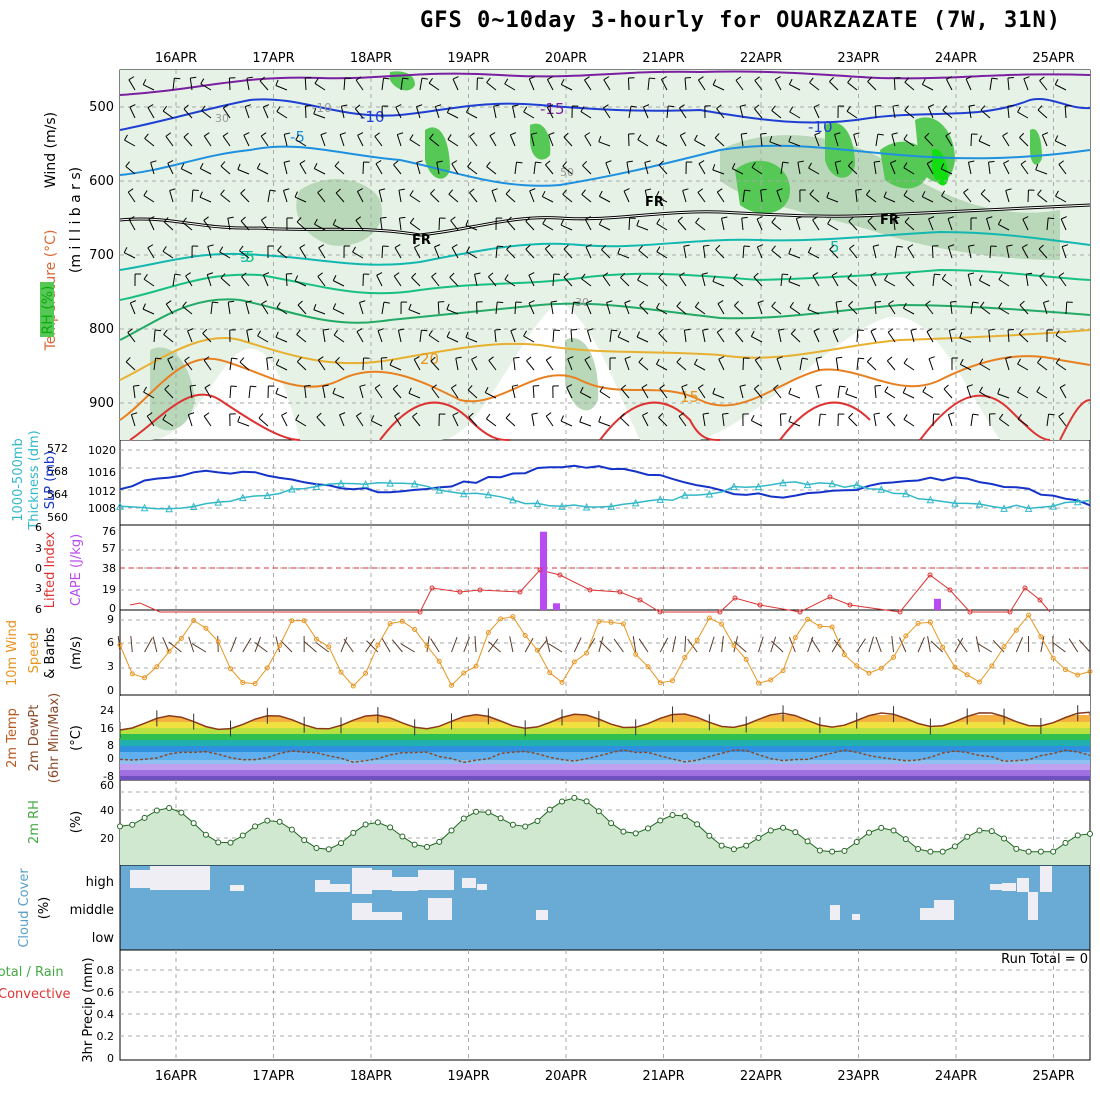  What do you see at coordinates (605, 485) in the screenshot?
I see `slp-line` at bounding box center [605, 485].